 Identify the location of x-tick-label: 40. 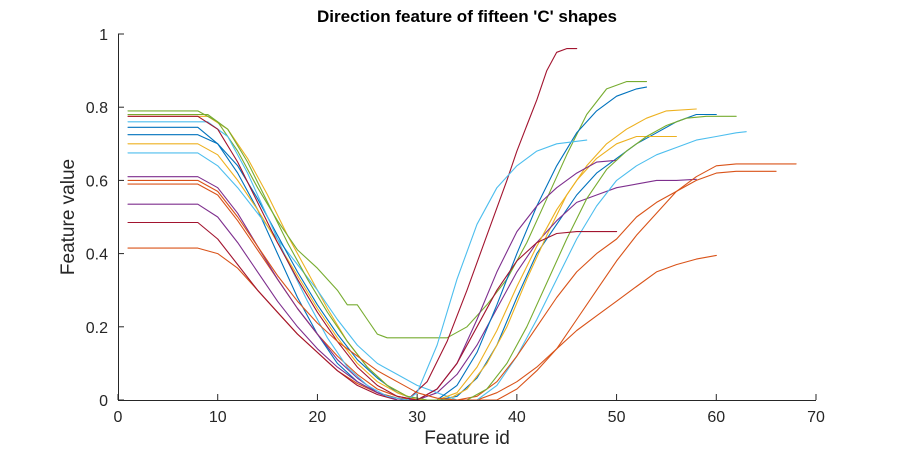
(517, 417).